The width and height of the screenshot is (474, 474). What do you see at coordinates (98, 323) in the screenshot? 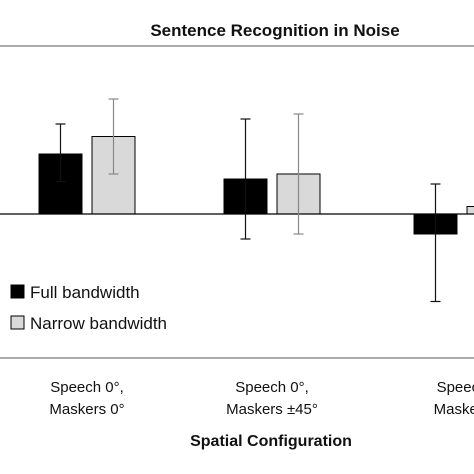
I see `legend-label-narrow: Narrow bandwidth` at bounding box center [98, 323].